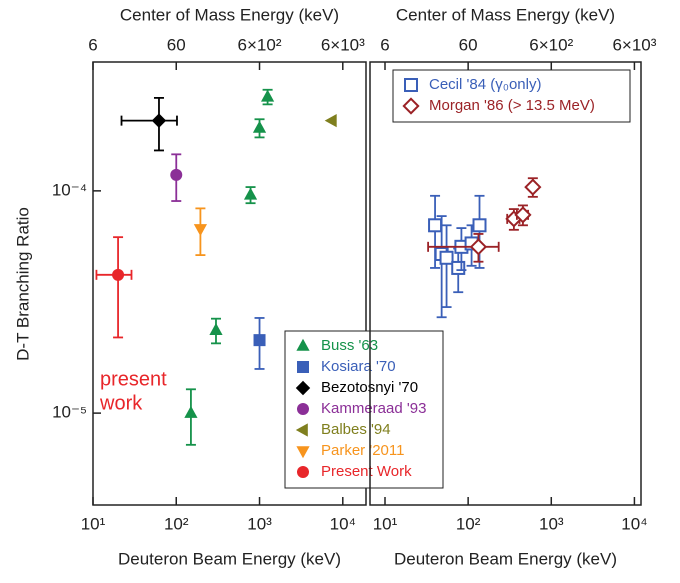 Image resolution: width=680 pixels, height=583 pixels. What do you see at coordinates (349, 345) in the screenshot?
I see `legend-label: Buss '63` at bounding box center [349, 345].